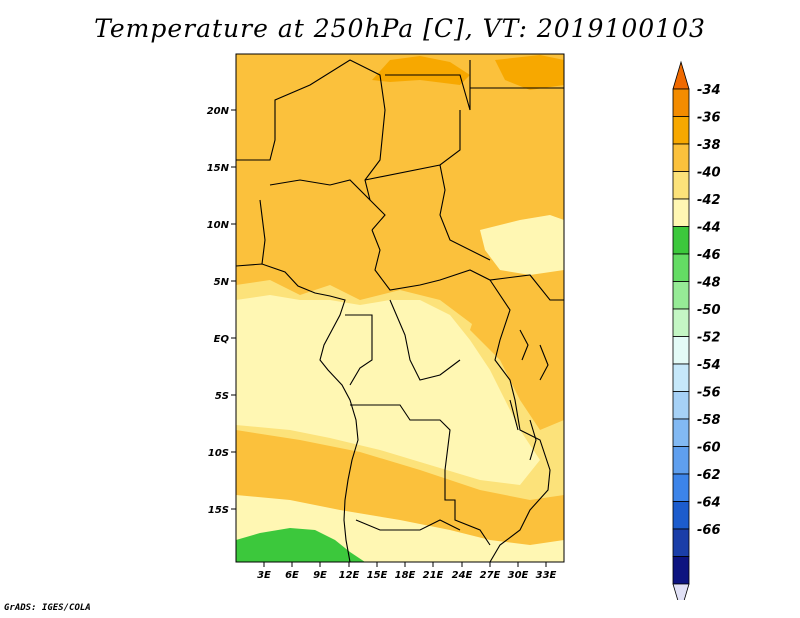 This screenshot has width=800, height=618. What do you see at coordinates (377, 575) in the screenshot?
I see `lon-label: 15E` at bounding box center [377, 575].